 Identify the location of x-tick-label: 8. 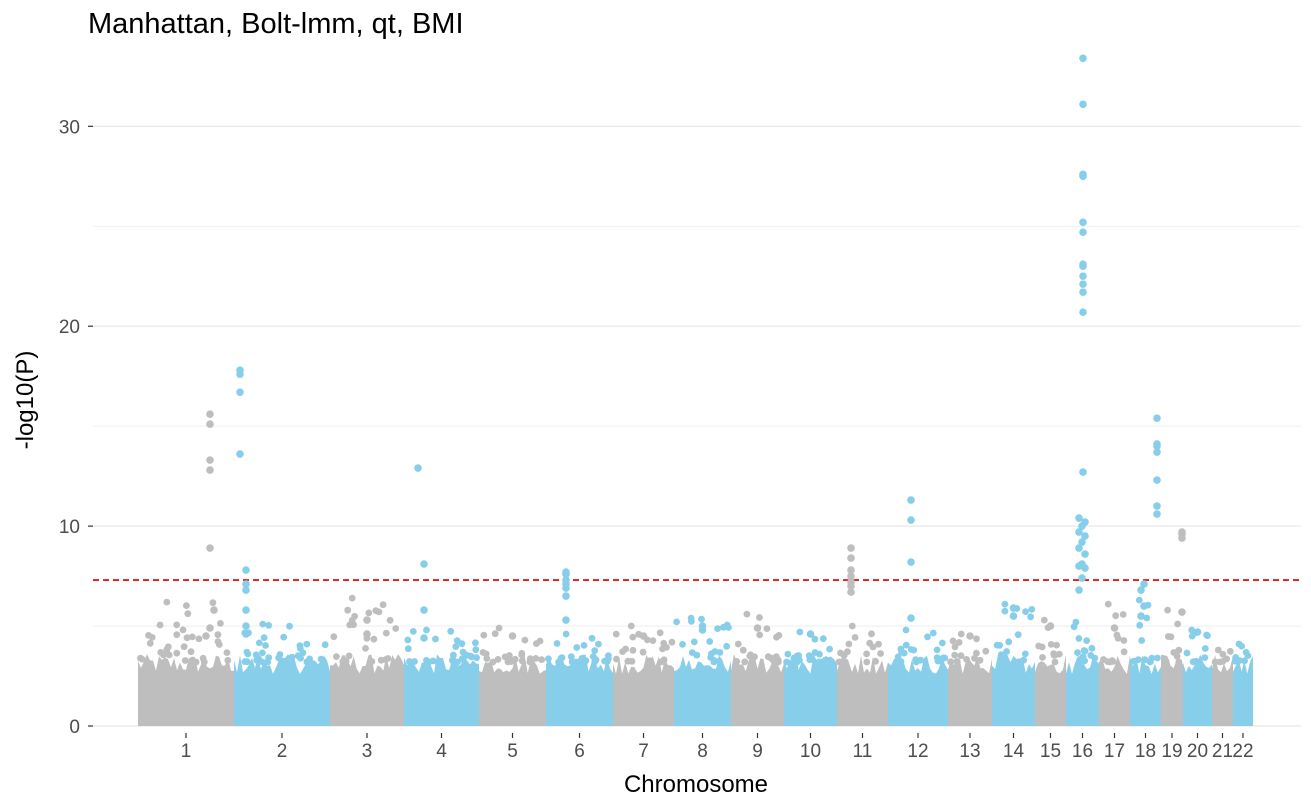
(702, 751).